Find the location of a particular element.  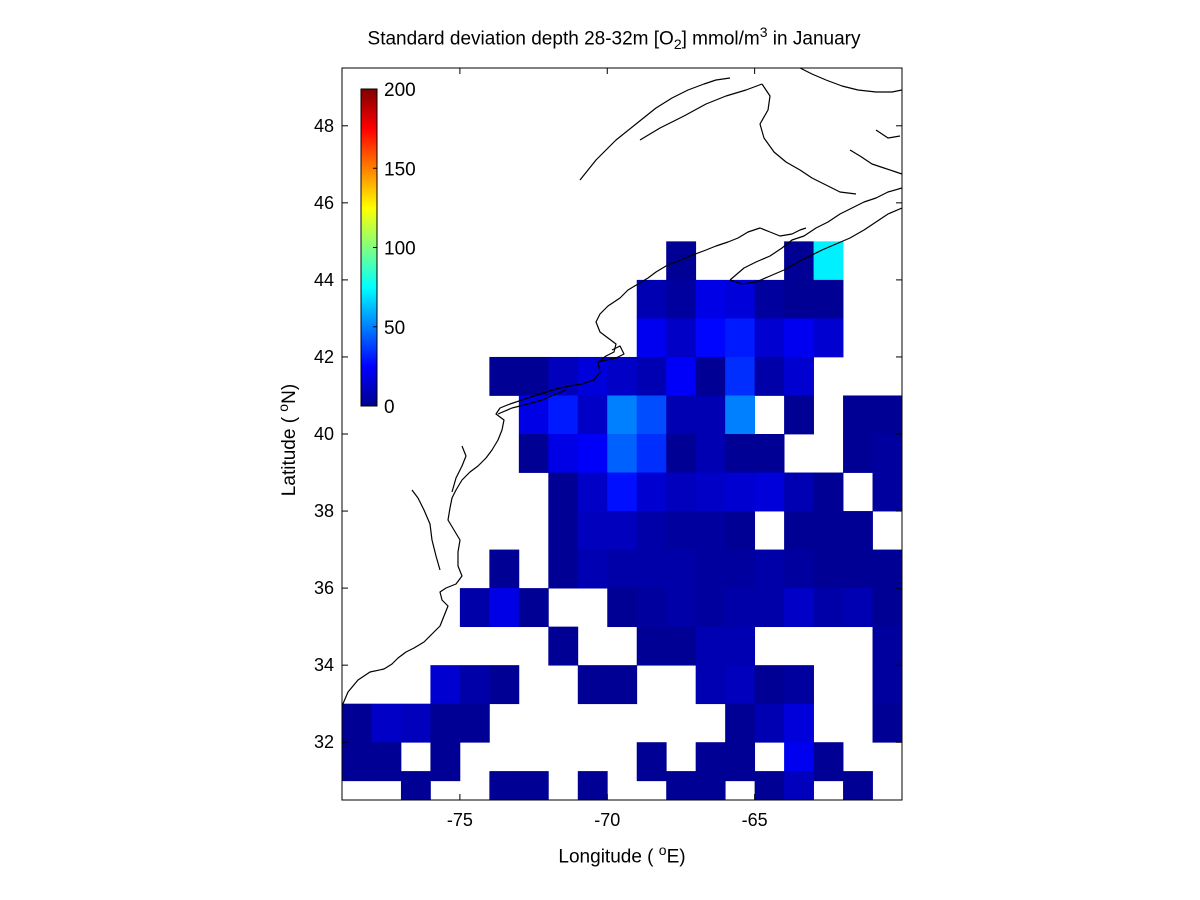

x-axis-label: Longitude ( oE) is located at coordinates (622, 855).